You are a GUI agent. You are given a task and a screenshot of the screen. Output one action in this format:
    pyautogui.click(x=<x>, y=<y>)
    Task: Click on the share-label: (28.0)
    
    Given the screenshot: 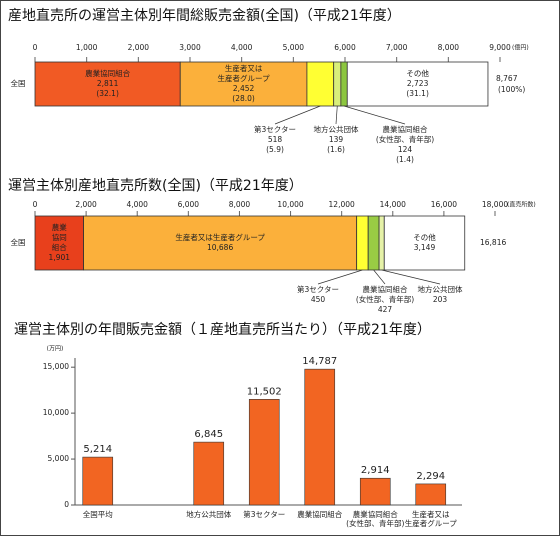 What is the action you would take?
    pyautogui.click(x=243, y=98)
    